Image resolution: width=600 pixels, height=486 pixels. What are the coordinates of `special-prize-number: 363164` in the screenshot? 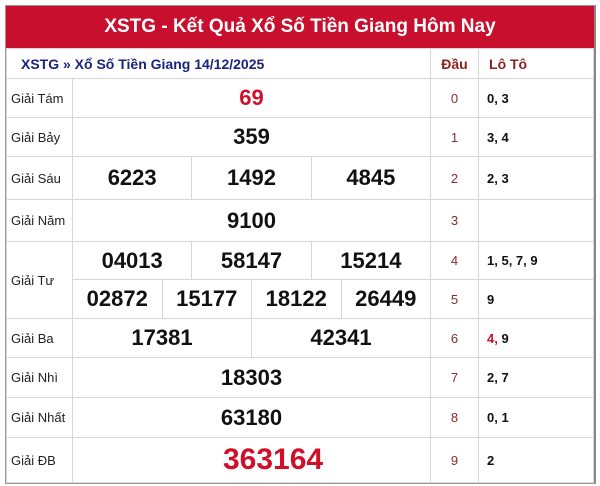 It's located at (273, 459).